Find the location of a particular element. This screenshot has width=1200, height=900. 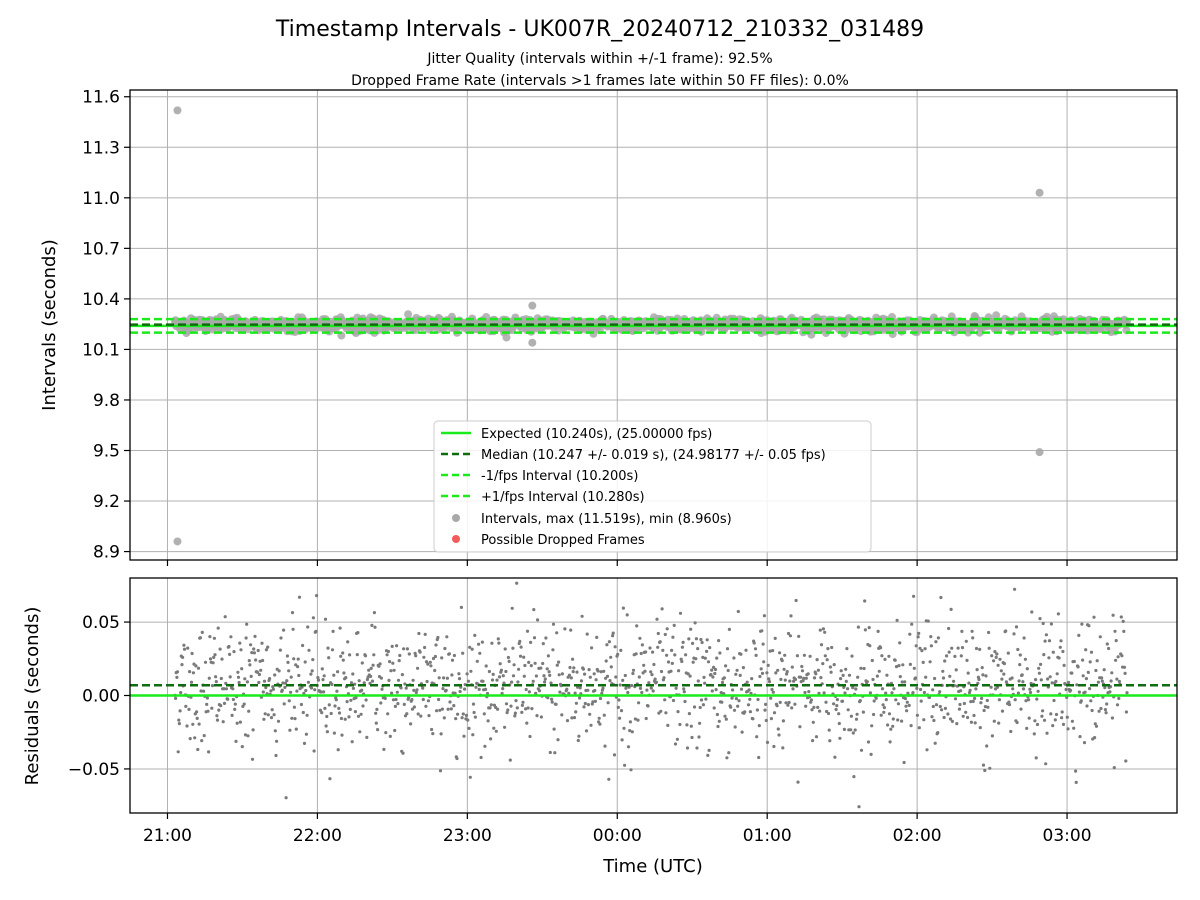

intervals-ytick-label-2: 9.5 is located at coordinates (106, 452).